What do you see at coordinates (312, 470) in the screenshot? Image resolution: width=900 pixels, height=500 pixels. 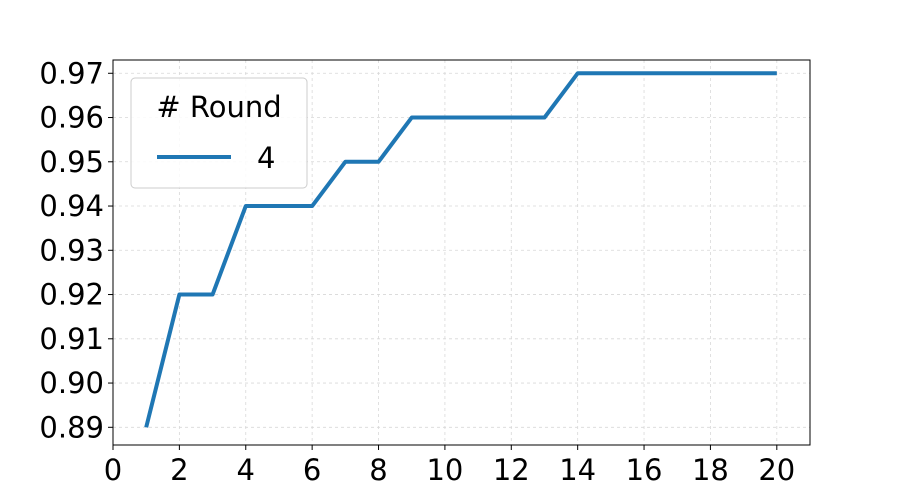 I see `x-tick-label: 6` at bounding box center [312, 470].